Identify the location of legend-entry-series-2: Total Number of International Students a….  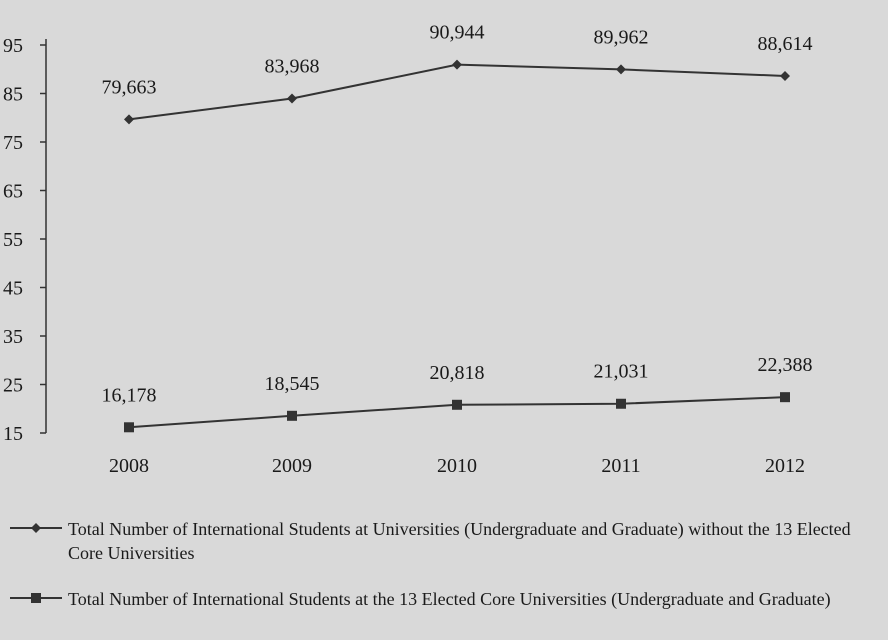
(440, 599).